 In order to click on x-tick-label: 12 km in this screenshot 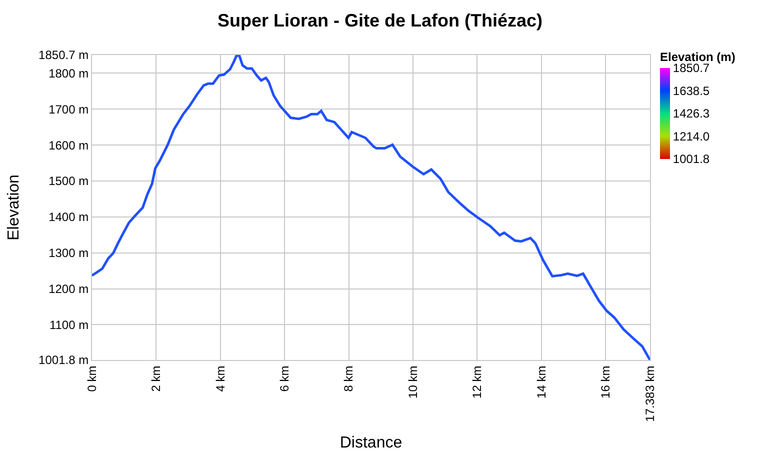, I will do `click(477, 382)`.